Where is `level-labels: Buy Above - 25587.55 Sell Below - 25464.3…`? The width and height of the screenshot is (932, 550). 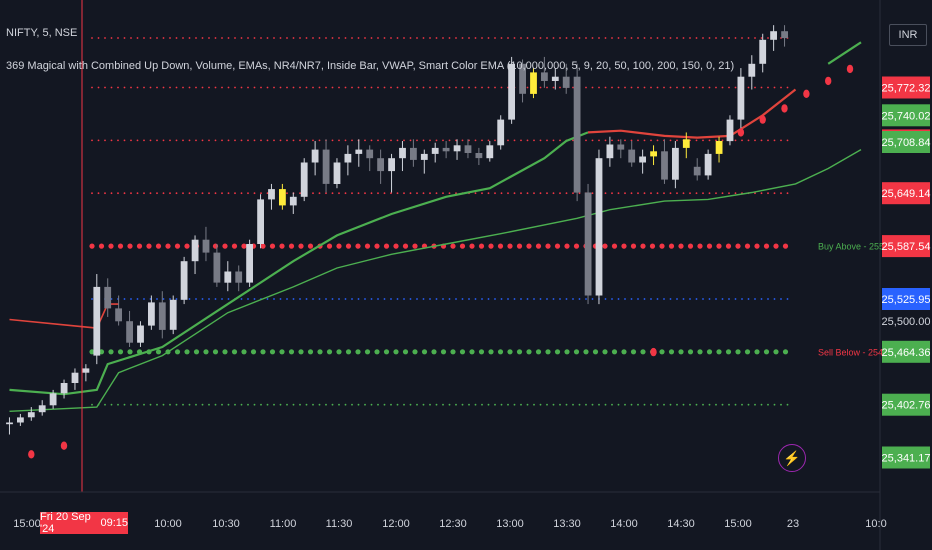 level-labels: Buy Above - 25587.55 Sell Below - 25464.3… is located at coordinates (862, 300).